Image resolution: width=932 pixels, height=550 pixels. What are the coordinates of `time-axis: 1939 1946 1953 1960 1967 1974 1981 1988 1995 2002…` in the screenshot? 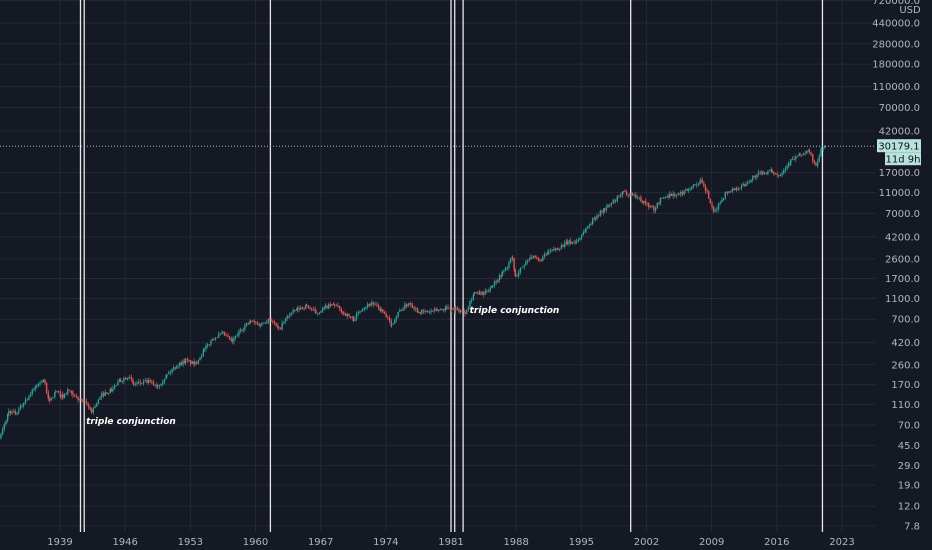 It's located at (450, 542).